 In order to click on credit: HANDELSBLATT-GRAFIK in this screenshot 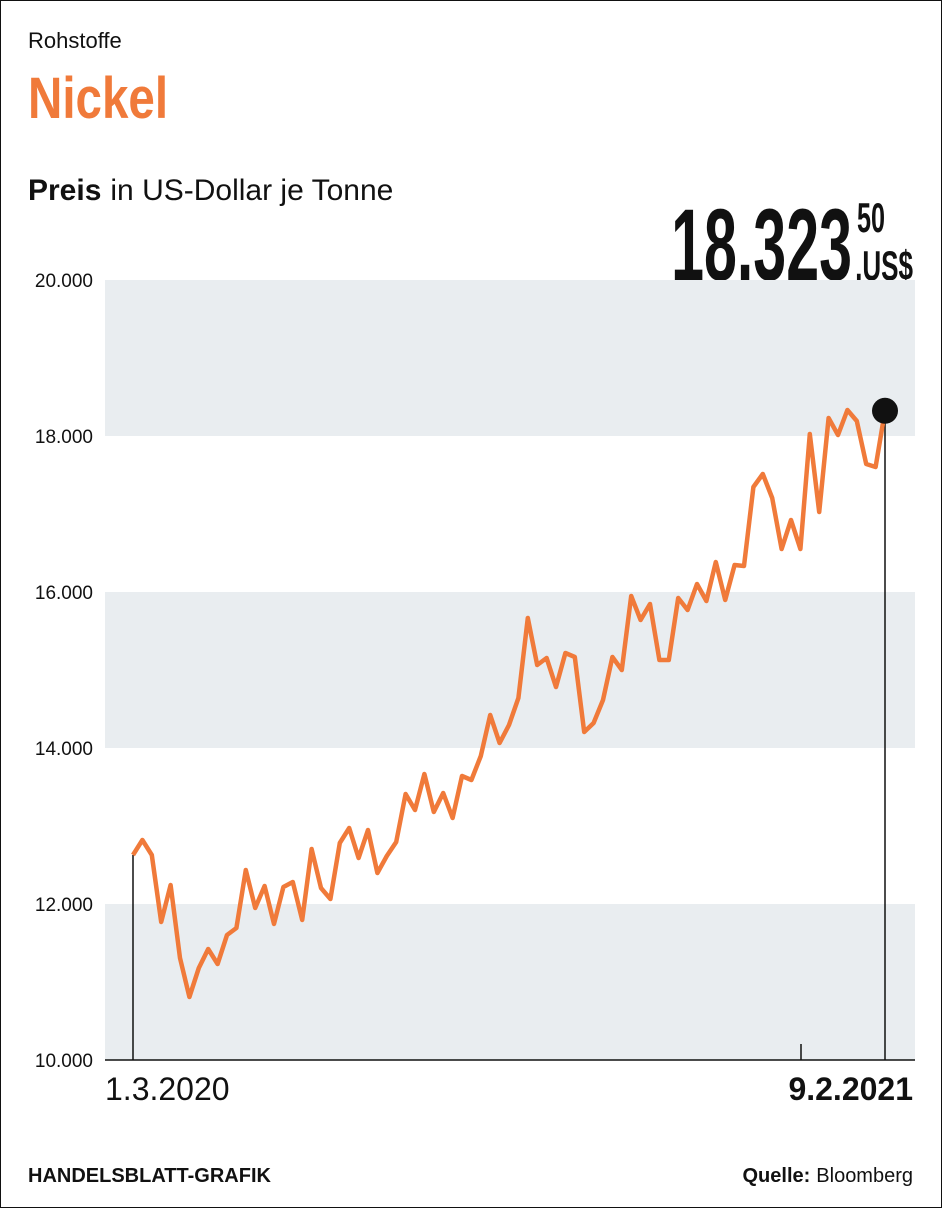, I will do `click(149, 1176)`.